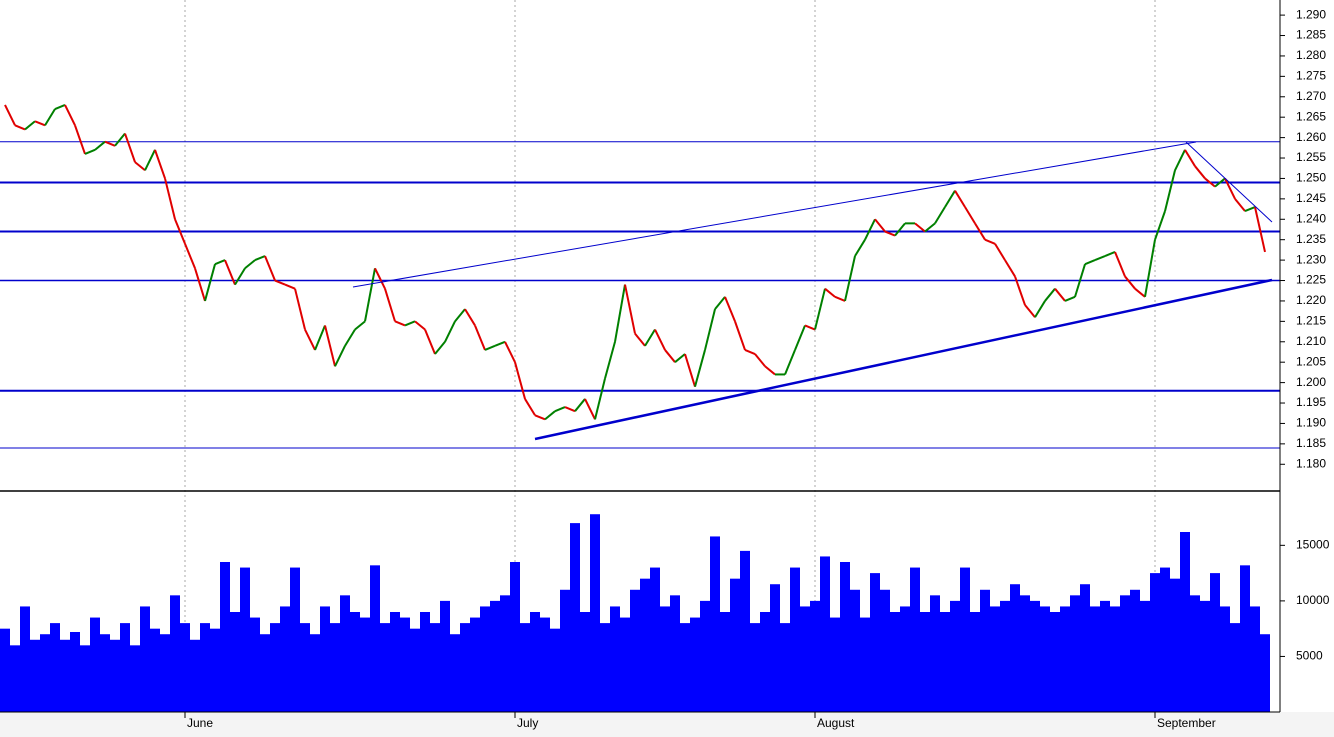 The image size is (1334, 737). I want to click on y-tick-label: 1.225, so click(1311, 280).